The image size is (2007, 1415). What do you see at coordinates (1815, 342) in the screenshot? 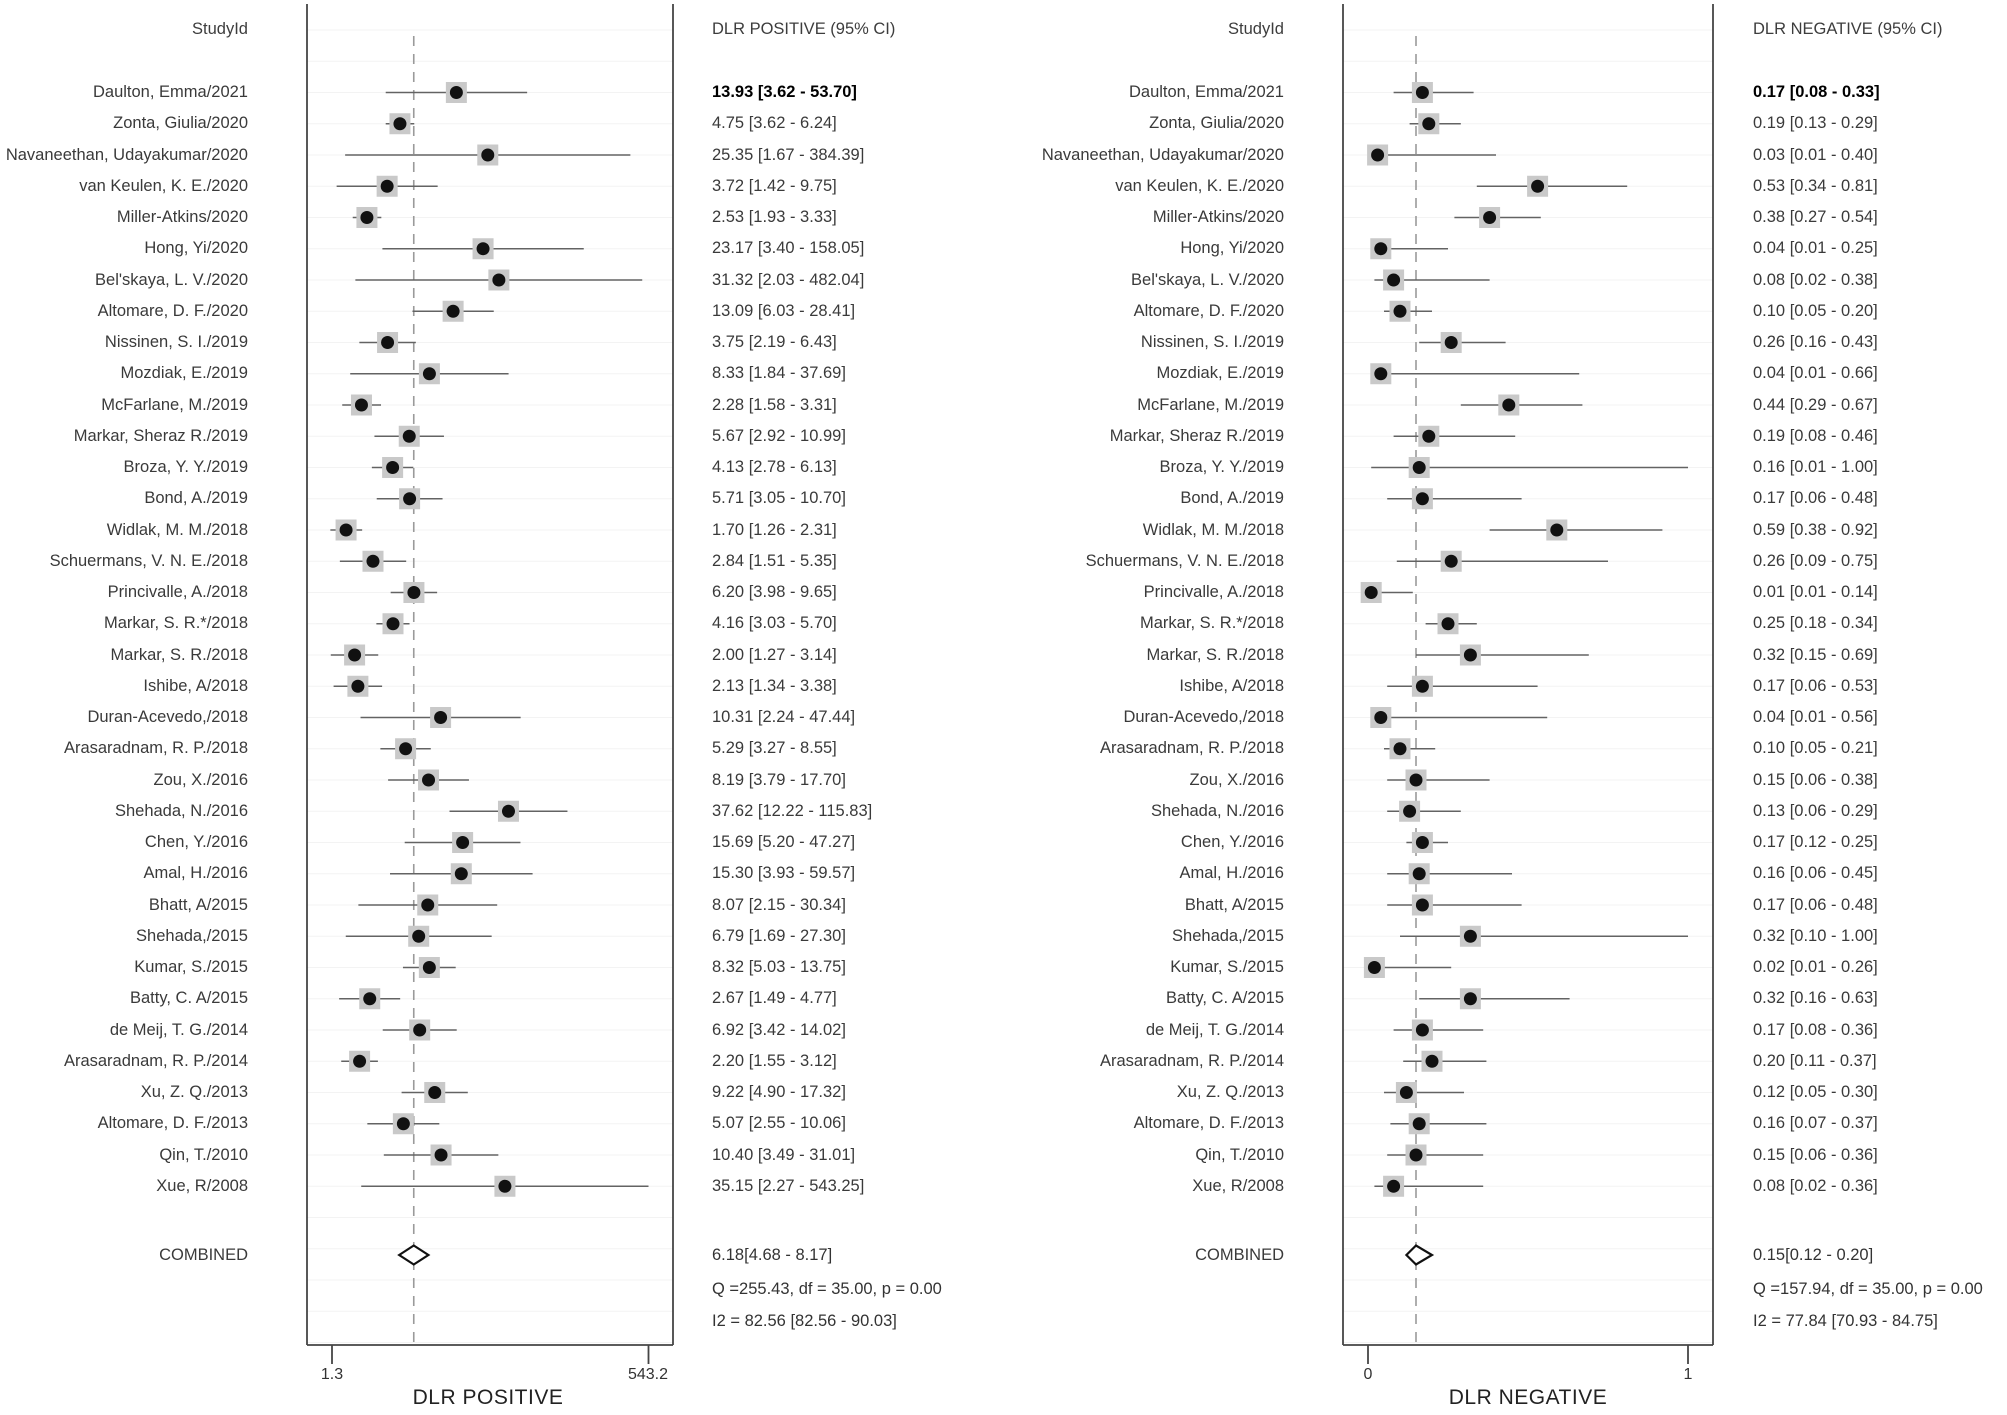
I see `study-estimate-value: 0.26 [0.16 - 0.43]` at bounding box center [1815, 342].